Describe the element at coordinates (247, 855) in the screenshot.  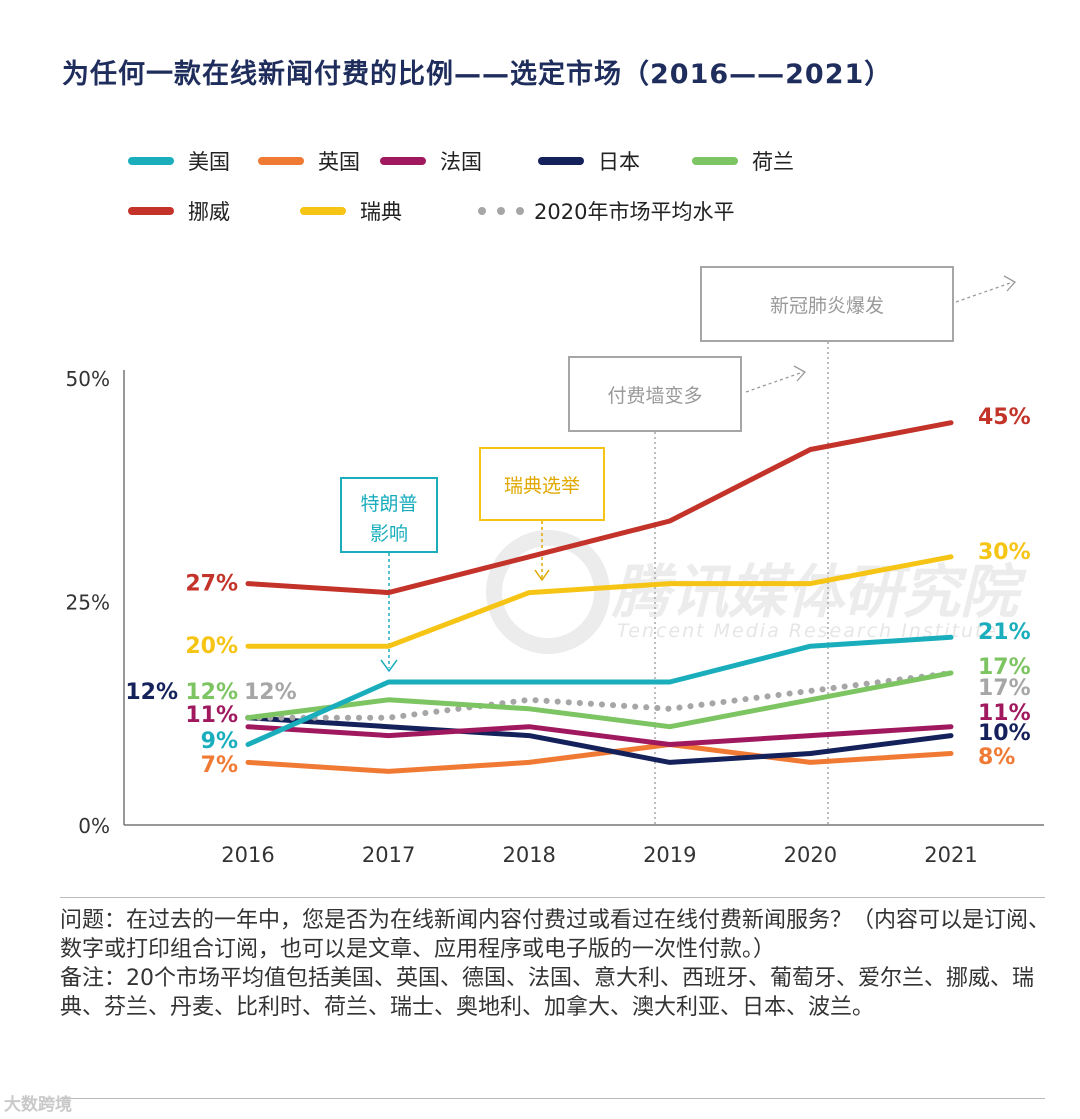
I see `x-tick-label: 2016` at that location.